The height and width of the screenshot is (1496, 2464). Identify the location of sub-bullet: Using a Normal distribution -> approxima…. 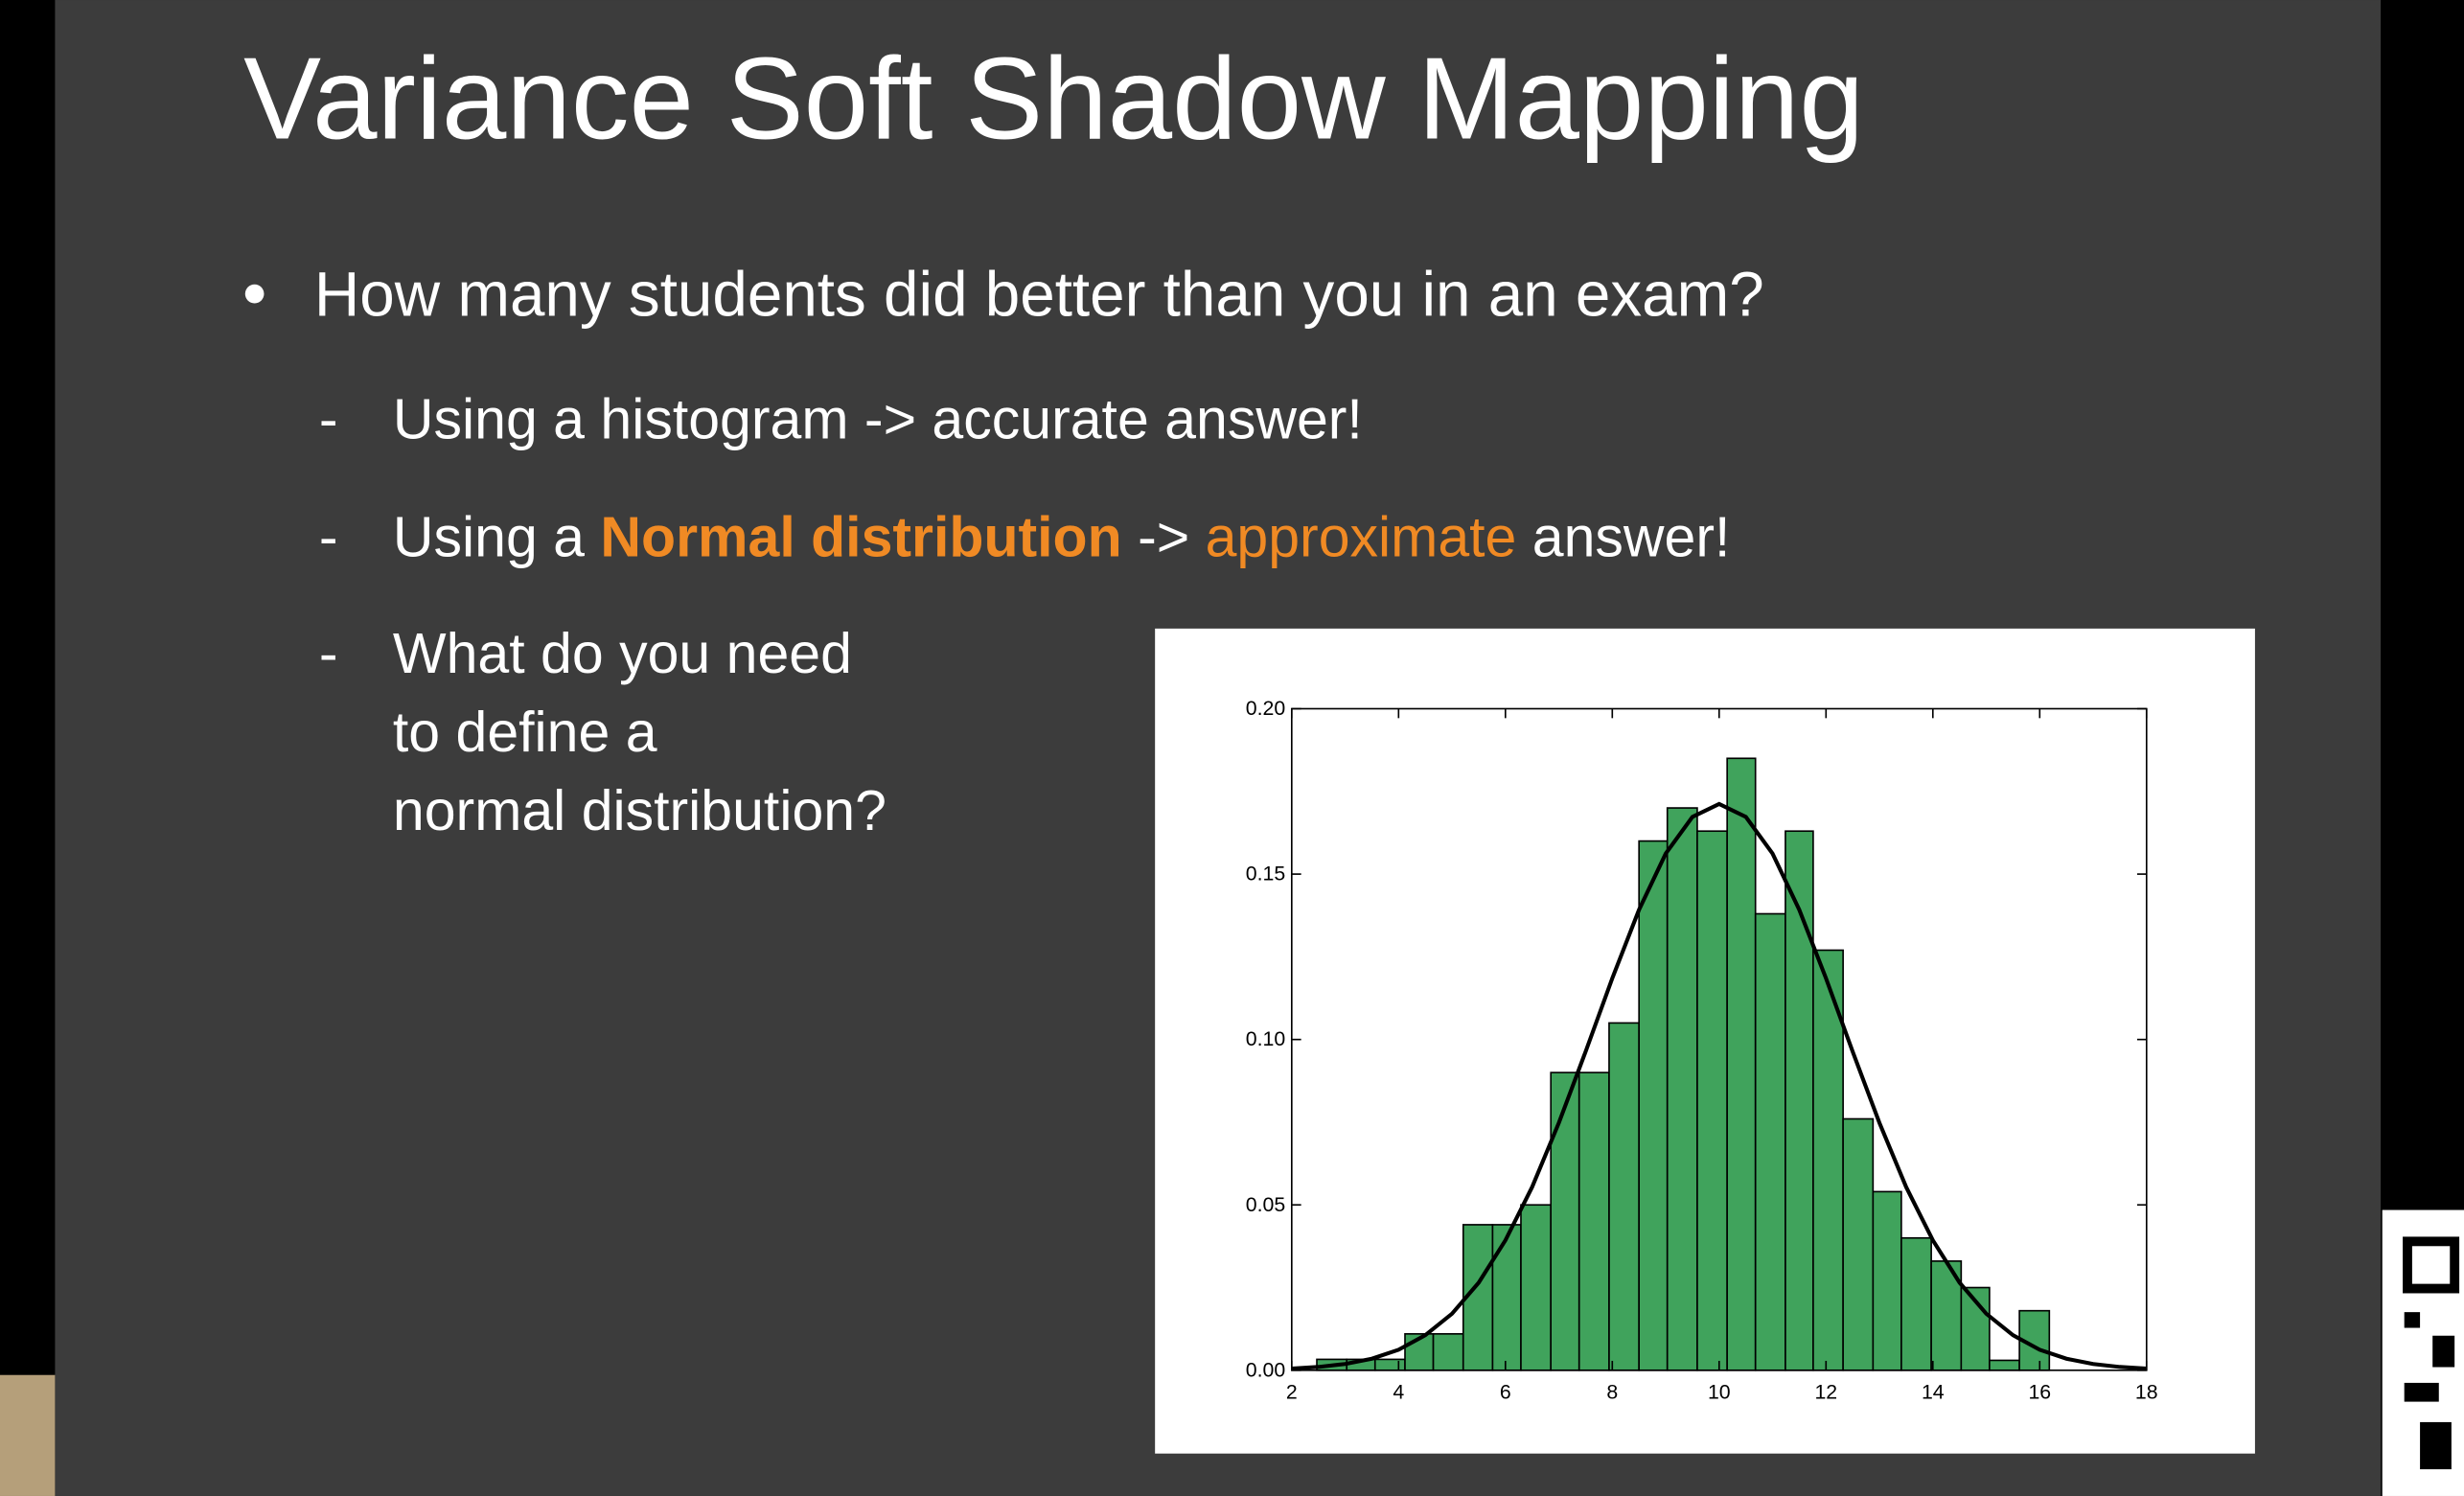
(1062, 536).